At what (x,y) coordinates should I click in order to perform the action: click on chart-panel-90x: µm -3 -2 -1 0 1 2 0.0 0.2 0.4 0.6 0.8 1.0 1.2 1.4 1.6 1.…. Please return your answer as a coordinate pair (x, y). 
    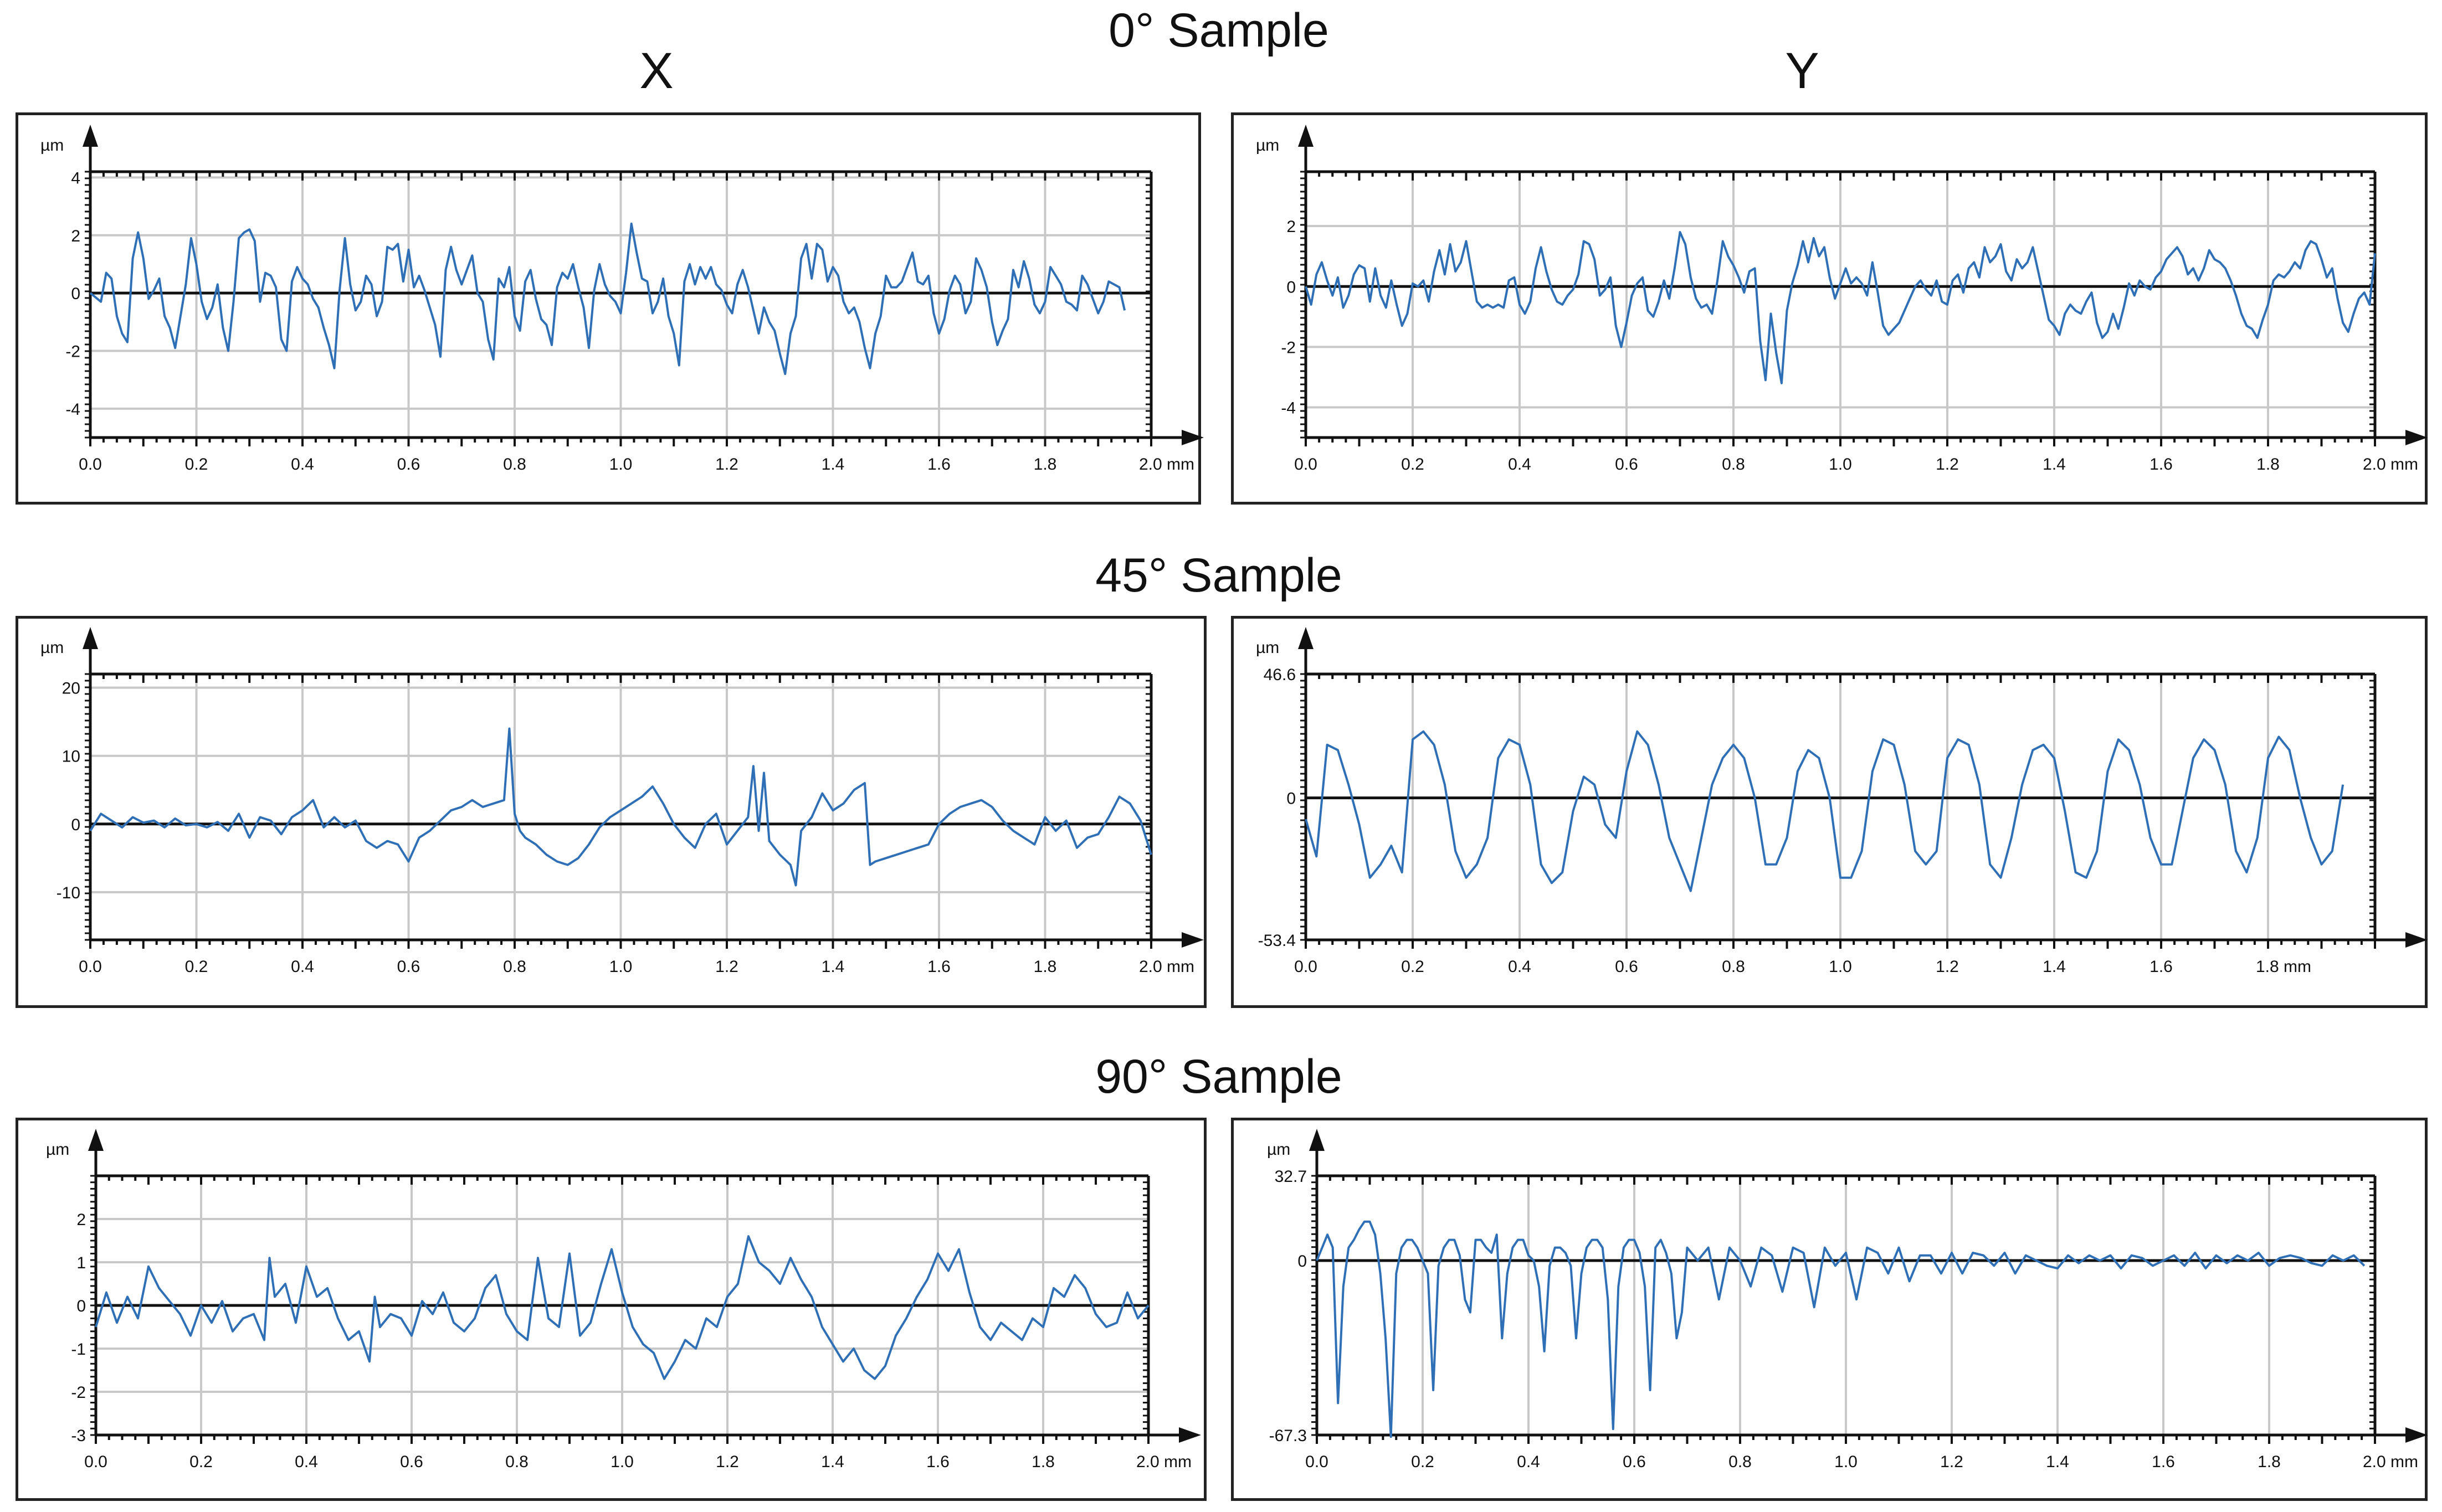
    Looking at the image, I should click on (611, 1309).